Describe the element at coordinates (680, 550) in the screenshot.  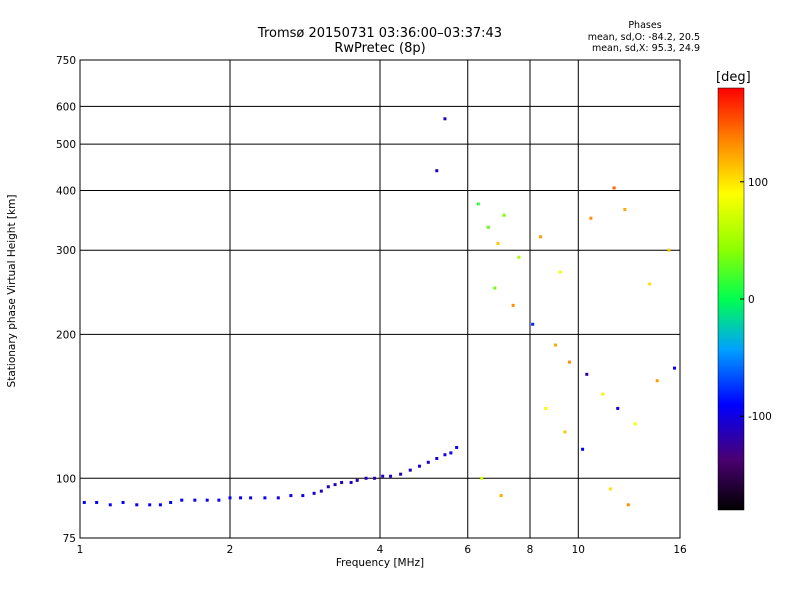
I see `x-tick-label: 16` at that location.